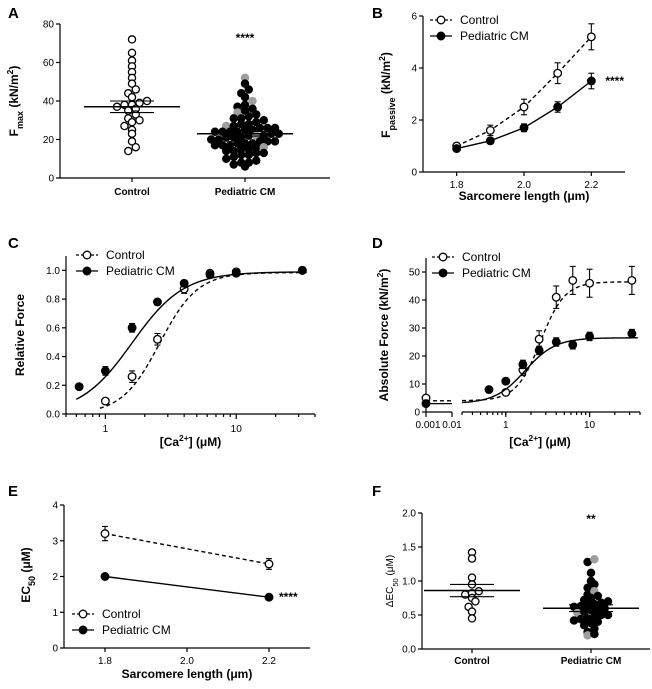 Image resolution: width=652 pixels, height=689 pixels. I want to click on y-tick-label: 0.2, so click(53, 386).